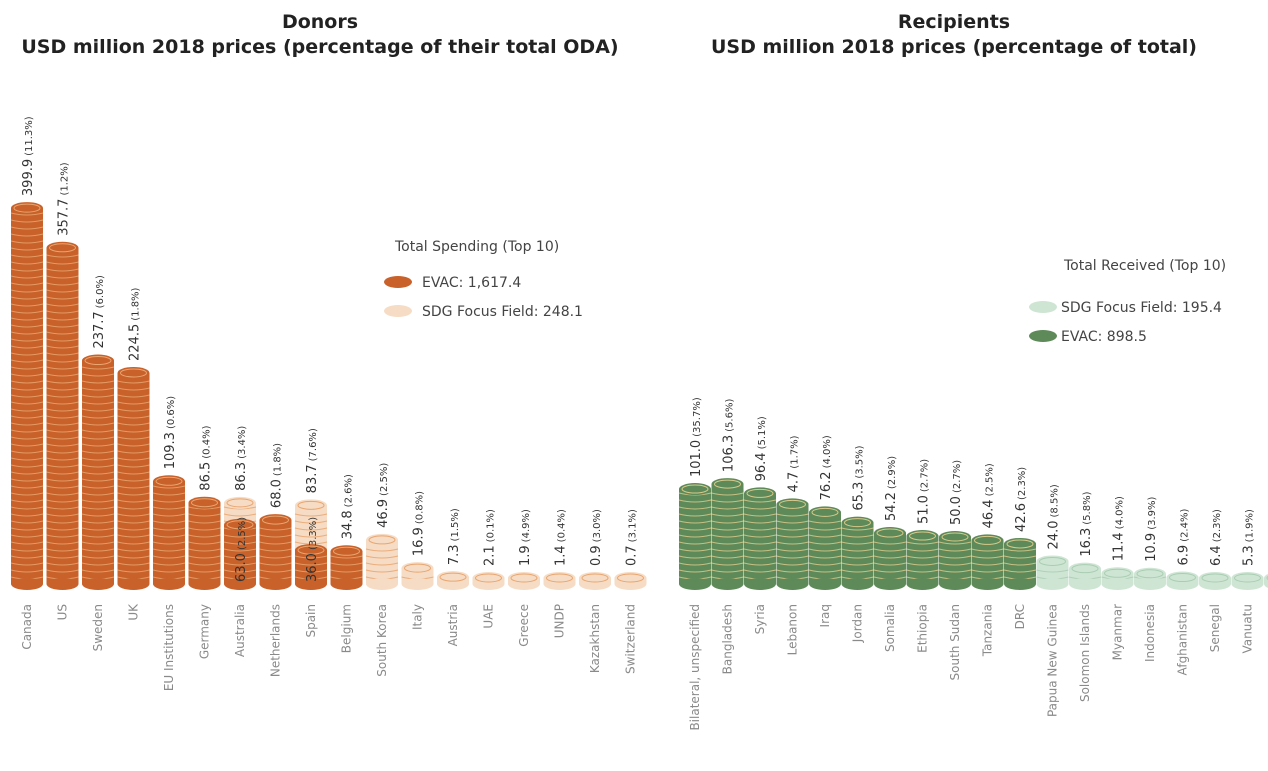 The width and height of the screenshot is (1268, 771). I want to click on recipients-sdg-label-indonesia: 10.9 (3.9%), so click(1151, 528).